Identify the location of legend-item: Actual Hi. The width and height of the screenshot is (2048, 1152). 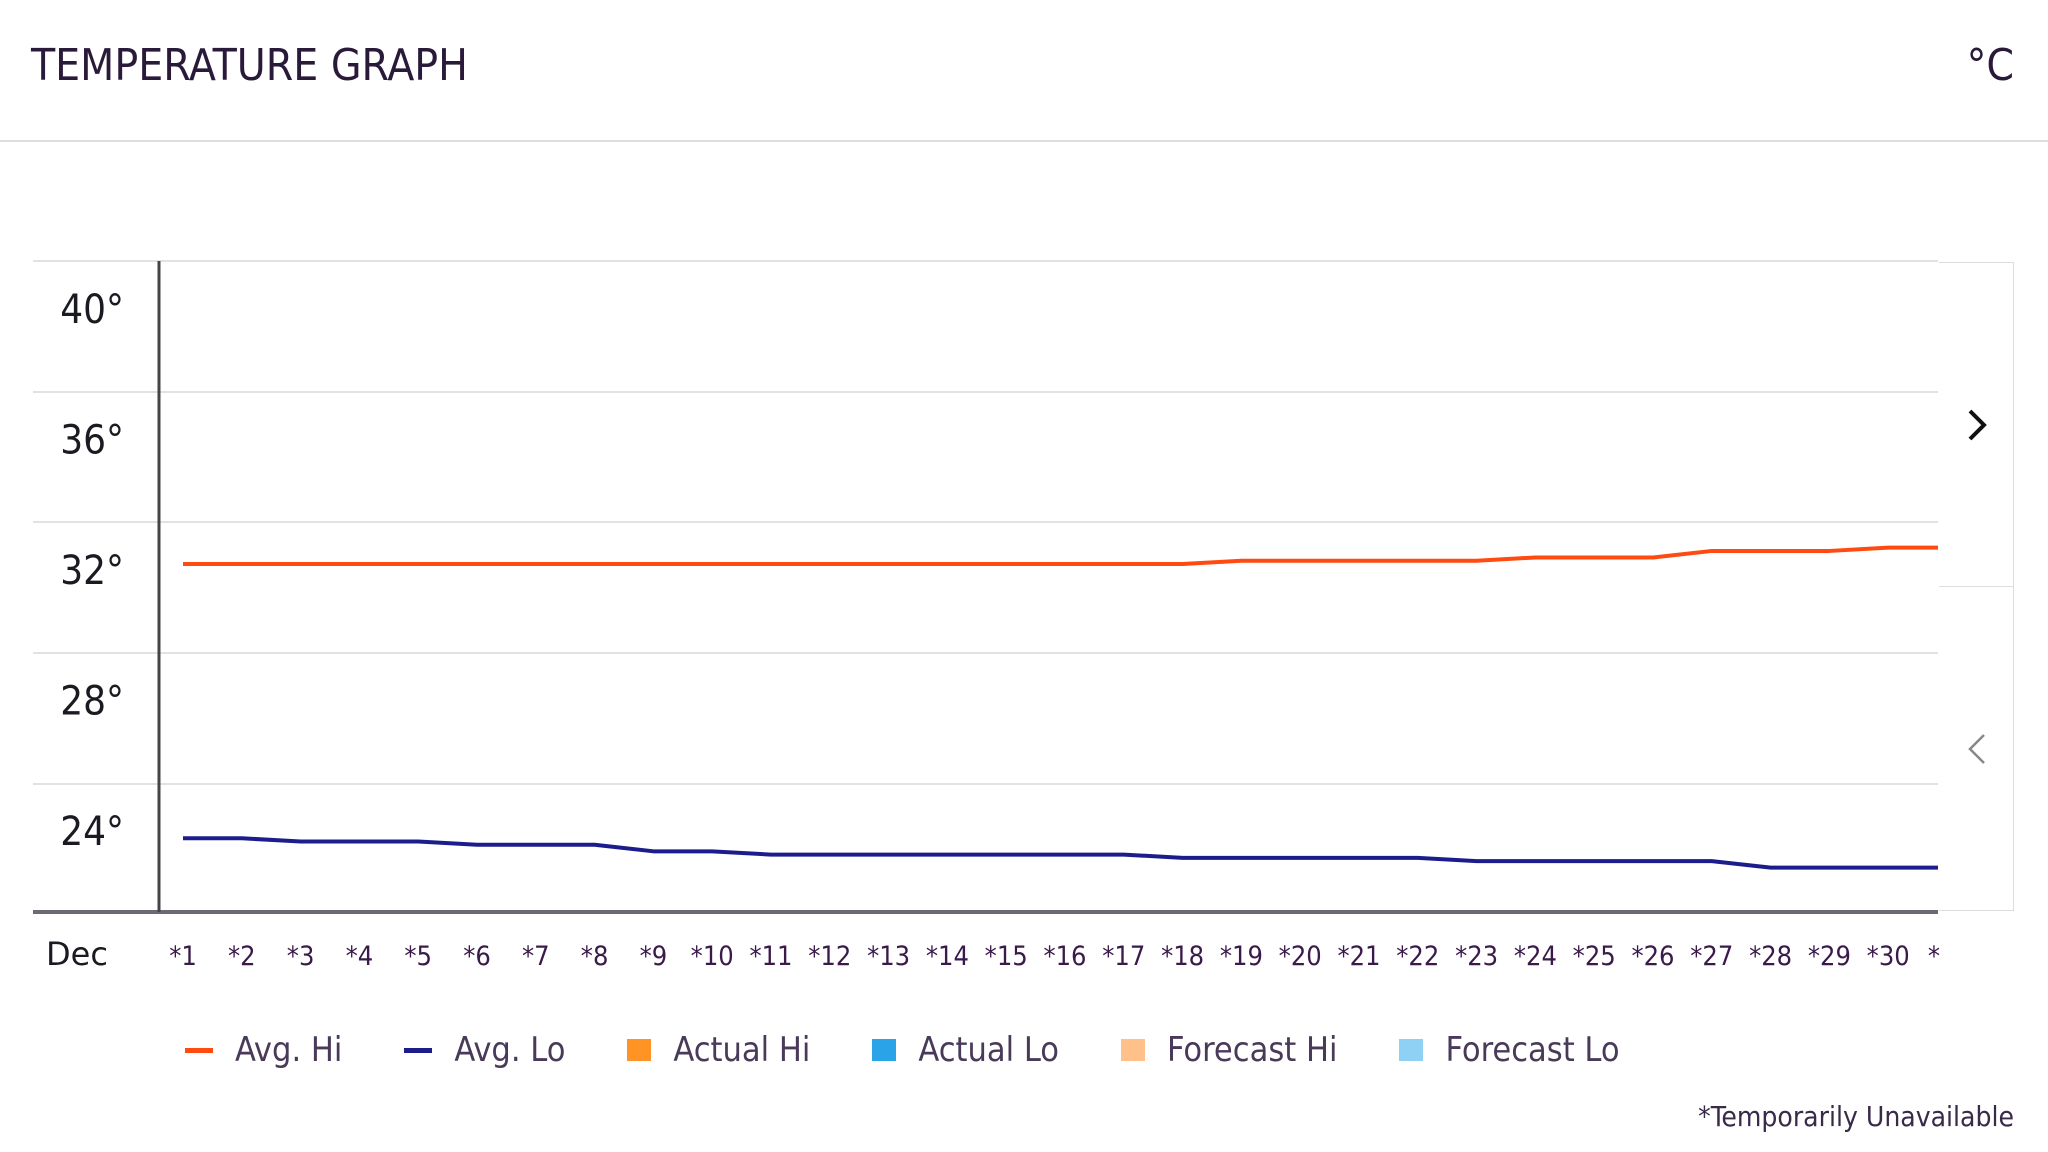
(718, 1050).